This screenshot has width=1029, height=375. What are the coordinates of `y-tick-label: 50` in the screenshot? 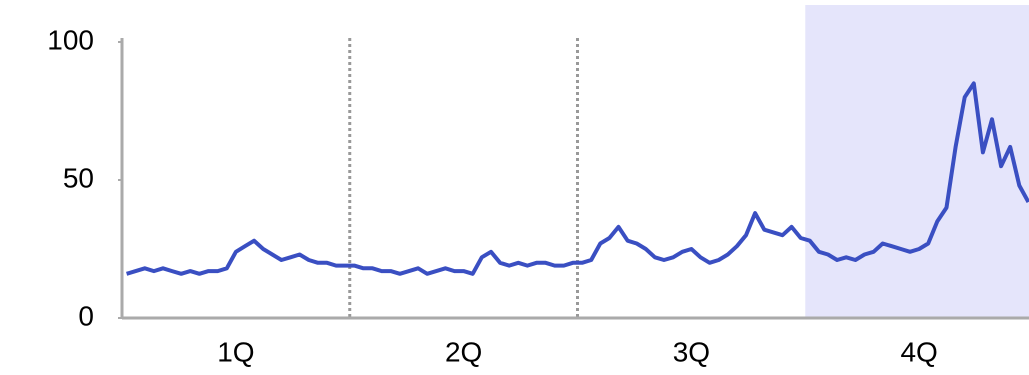 It's located at (78, 177).